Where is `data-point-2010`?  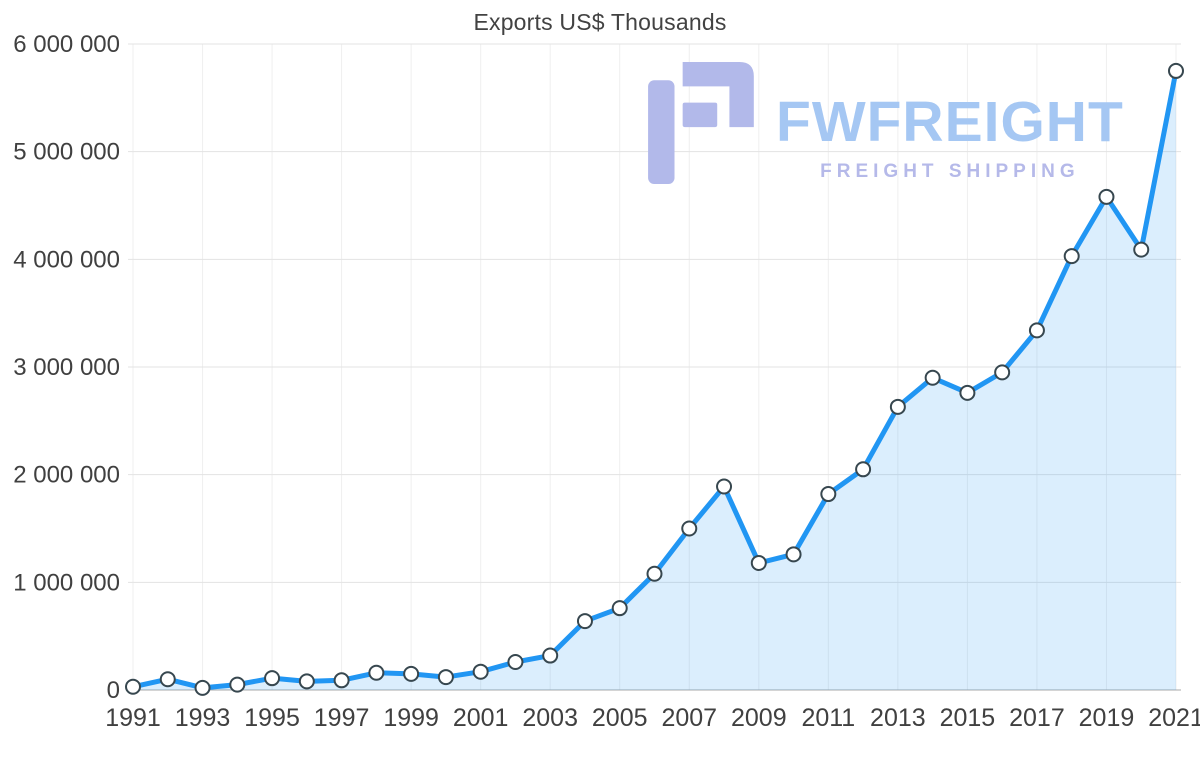
data-point-2010 is located at coordinates (793, 554).